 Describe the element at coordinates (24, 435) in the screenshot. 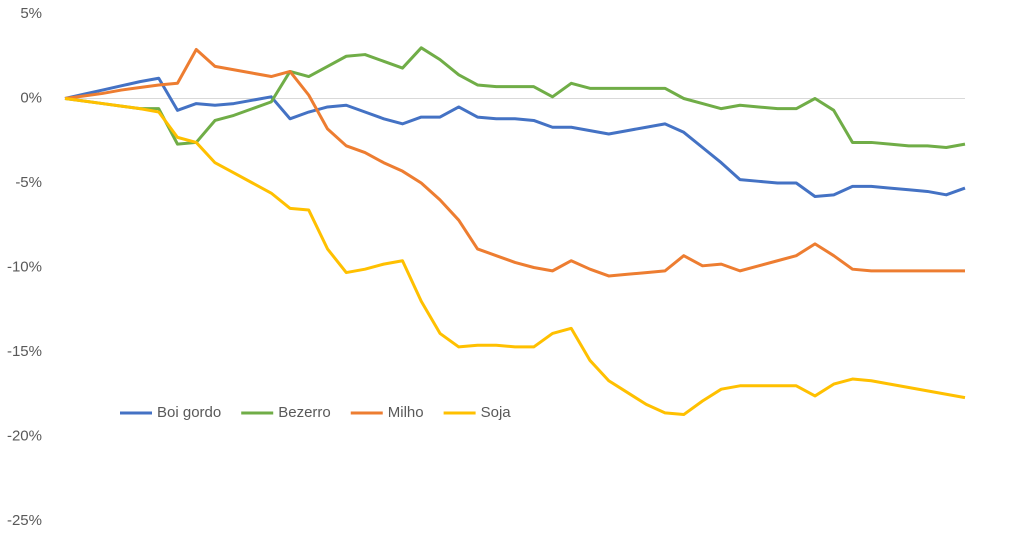

I see `y-tick-label: -20%` at that location.